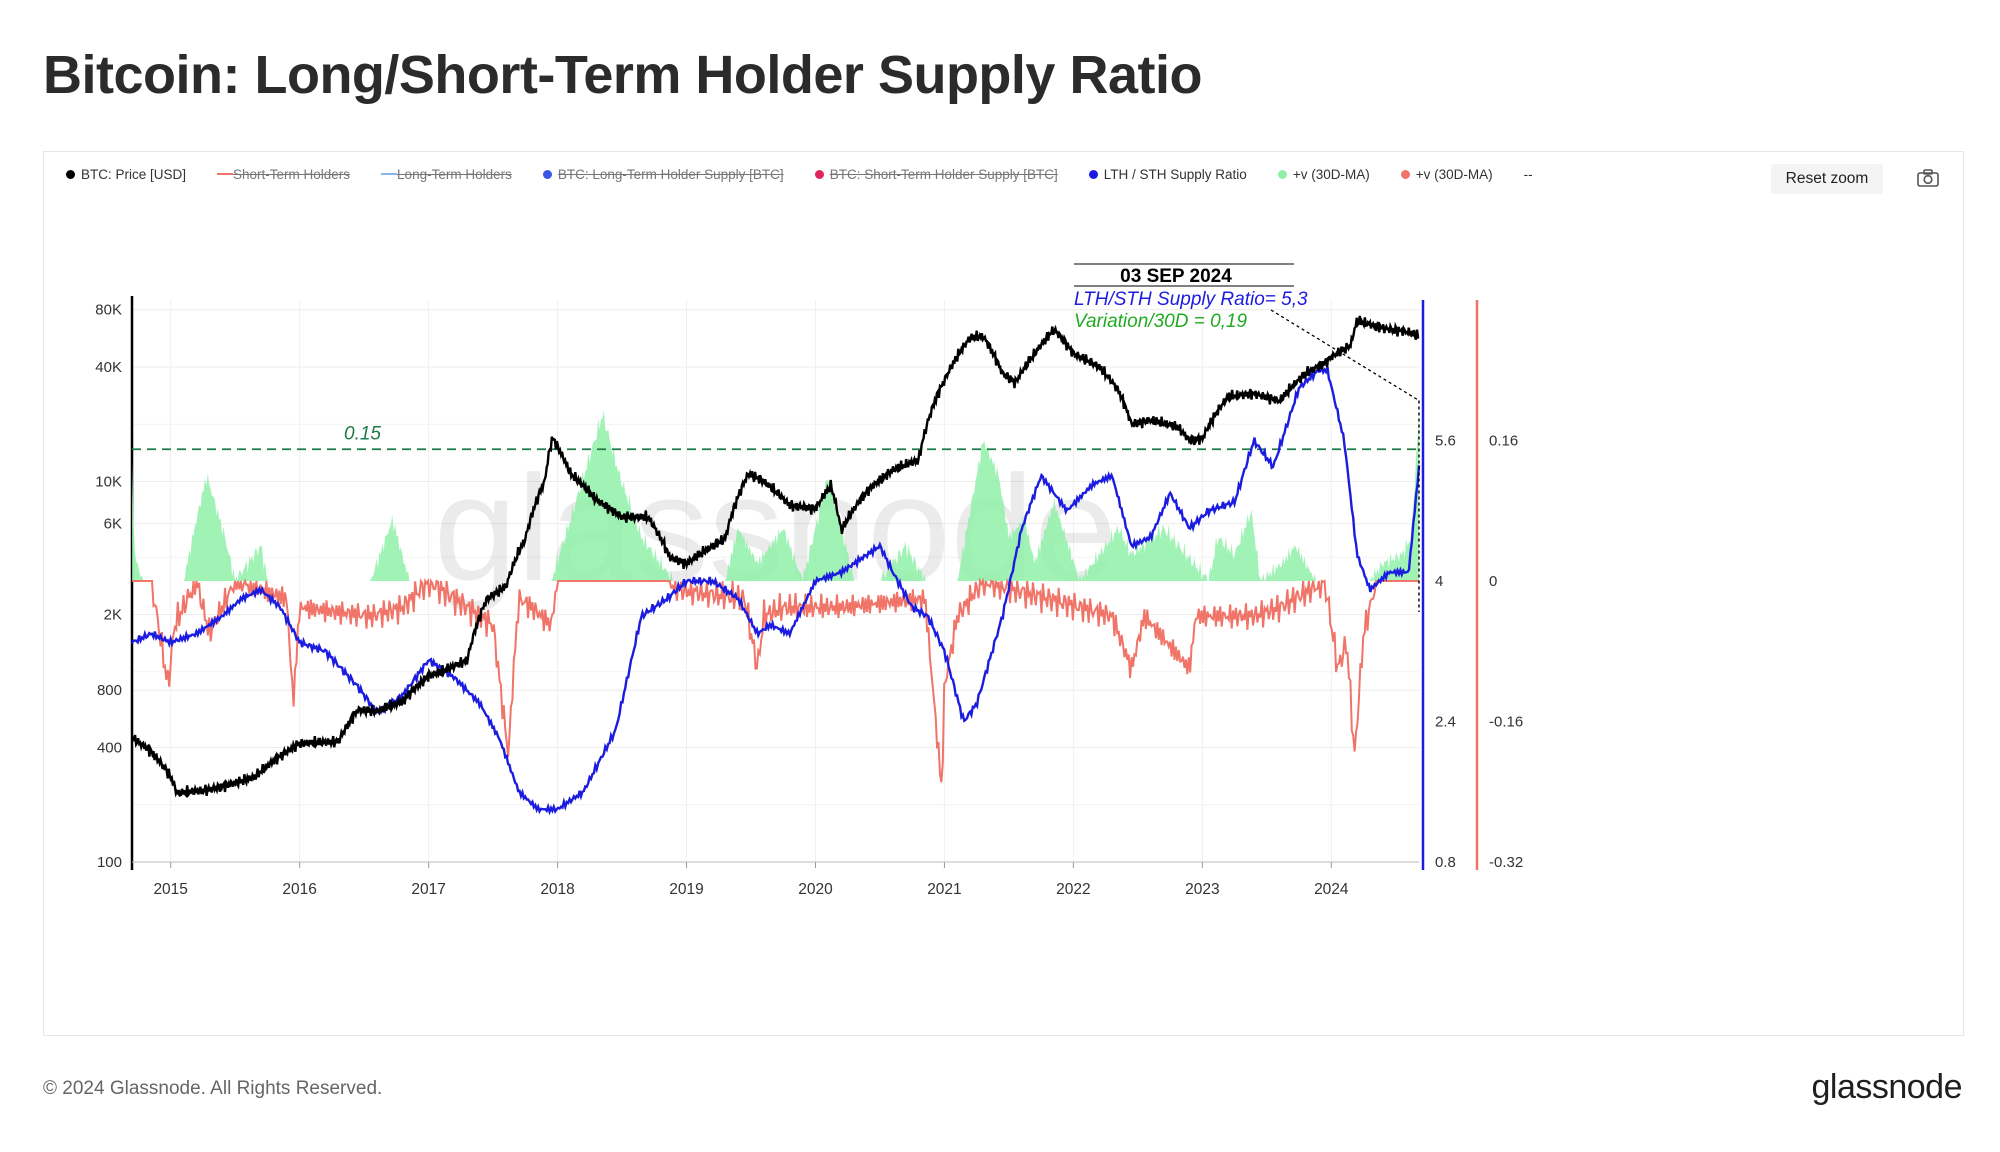 The height and width of the screenshot is (1152, 2000). What do you see at coordinates (1175, 174) in the screenshot?
I see `legend-label: LTH / STH Supply Ratio` at bounding box center [1175, 174].